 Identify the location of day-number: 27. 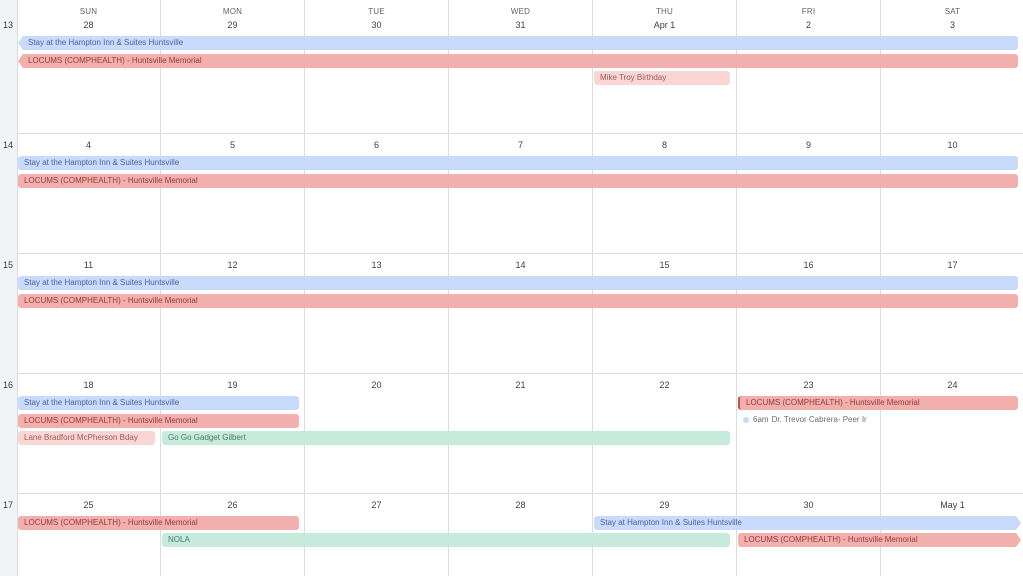
(376, 505).